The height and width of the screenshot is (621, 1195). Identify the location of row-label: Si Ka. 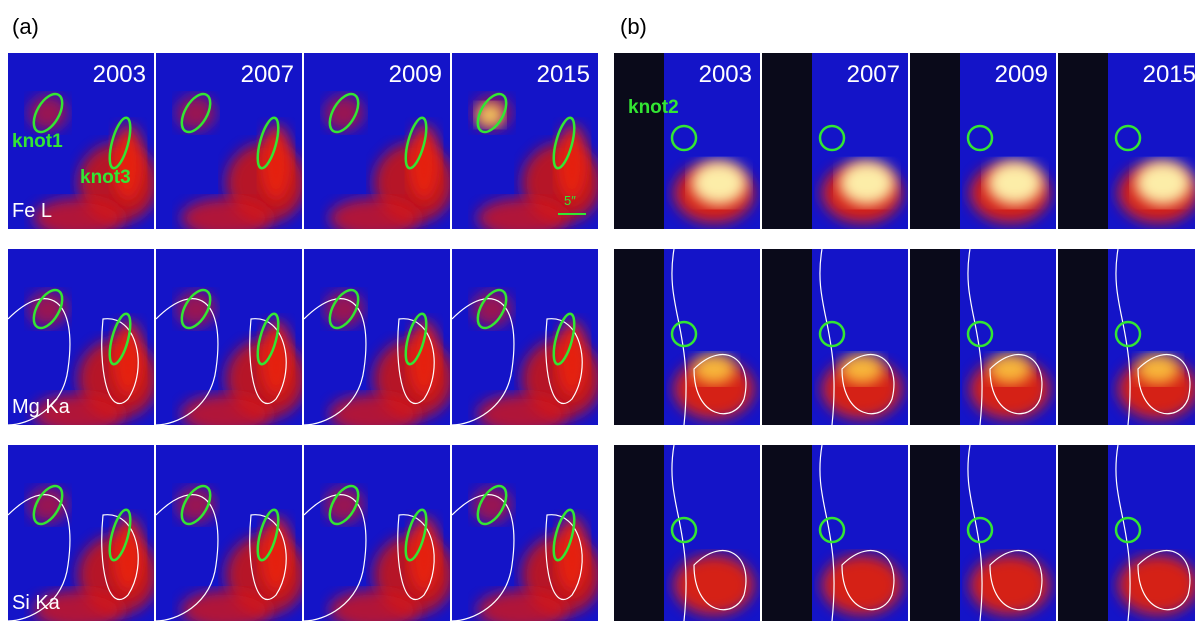
(36, 603).